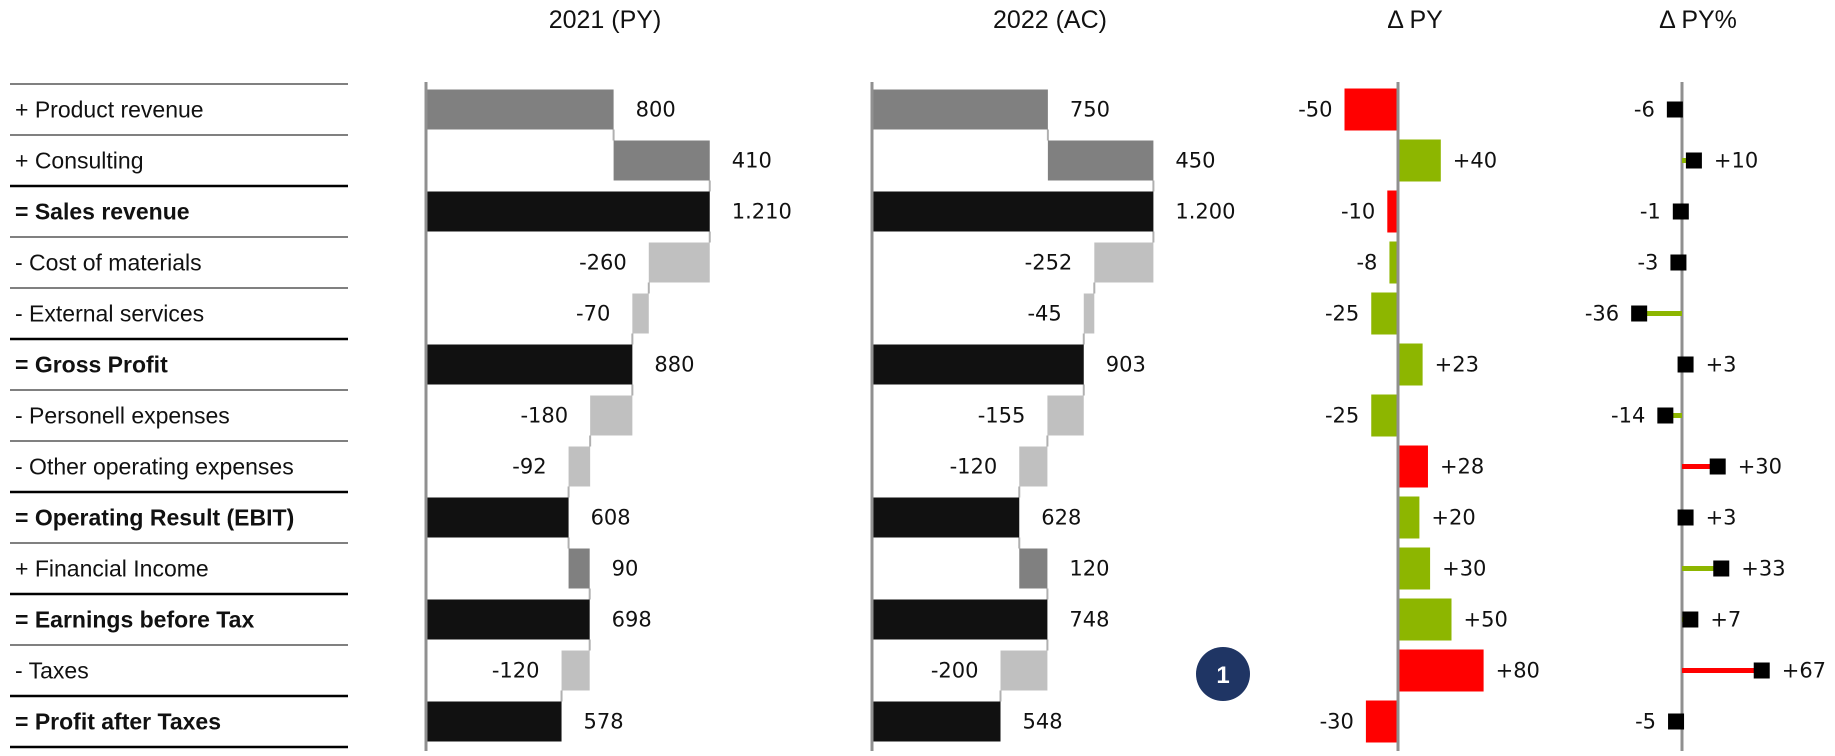  Describe the element at coordinates (1205, 212) in the screenshot. I see `ac-value: 1.200` at that location.